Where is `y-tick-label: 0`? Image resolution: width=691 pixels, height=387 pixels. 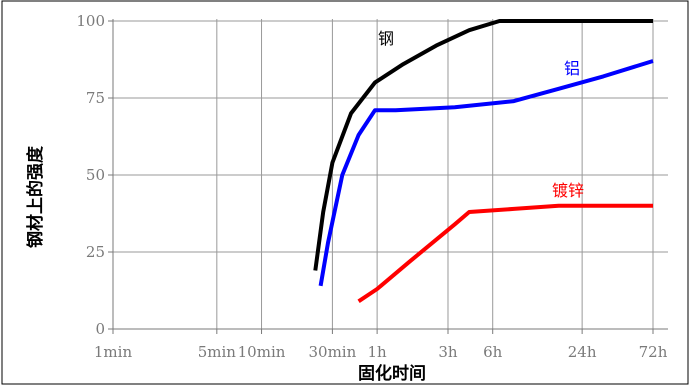 y-tick-label: 0 is located at coordinates (100, 329).